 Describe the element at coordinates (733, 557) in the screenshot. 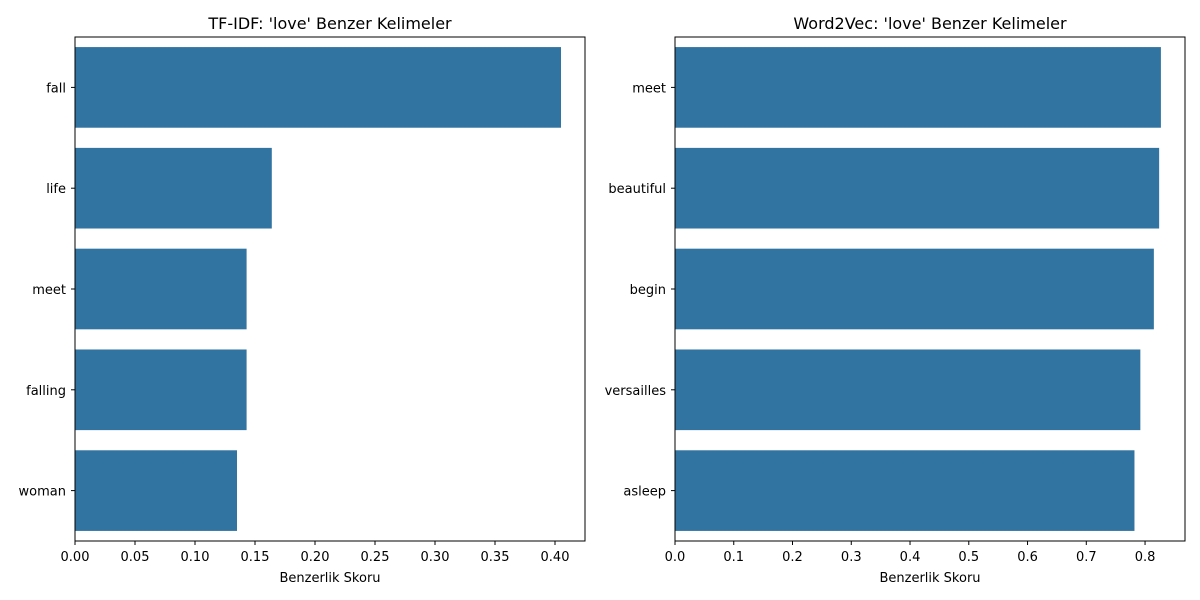

I see `word2vec-x-tick-label: 0.1` at that location.